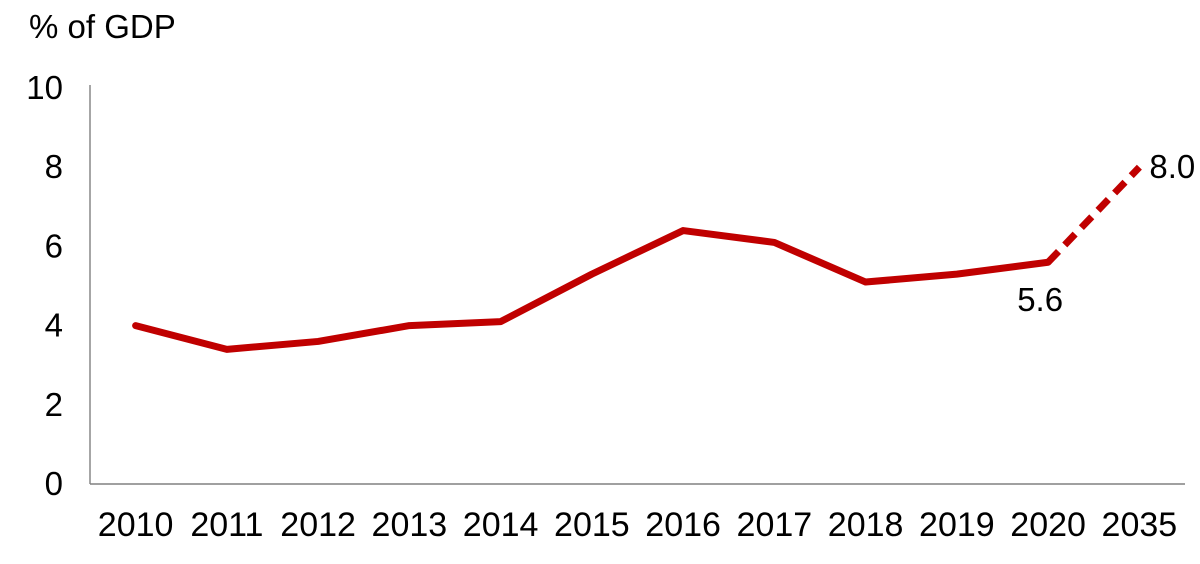  Describe the element at coordinates (501, 525) in the screenshot. I see `x-tick-label: 2014` at that location.